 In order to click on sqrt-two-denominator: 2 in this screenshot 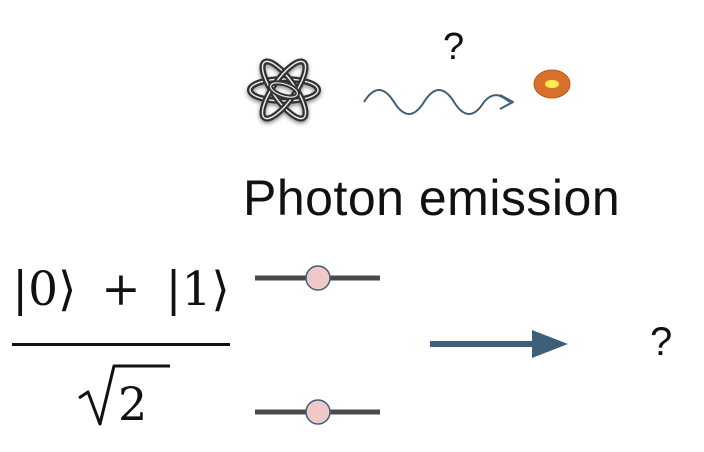, I will do `click(124, 397)`.